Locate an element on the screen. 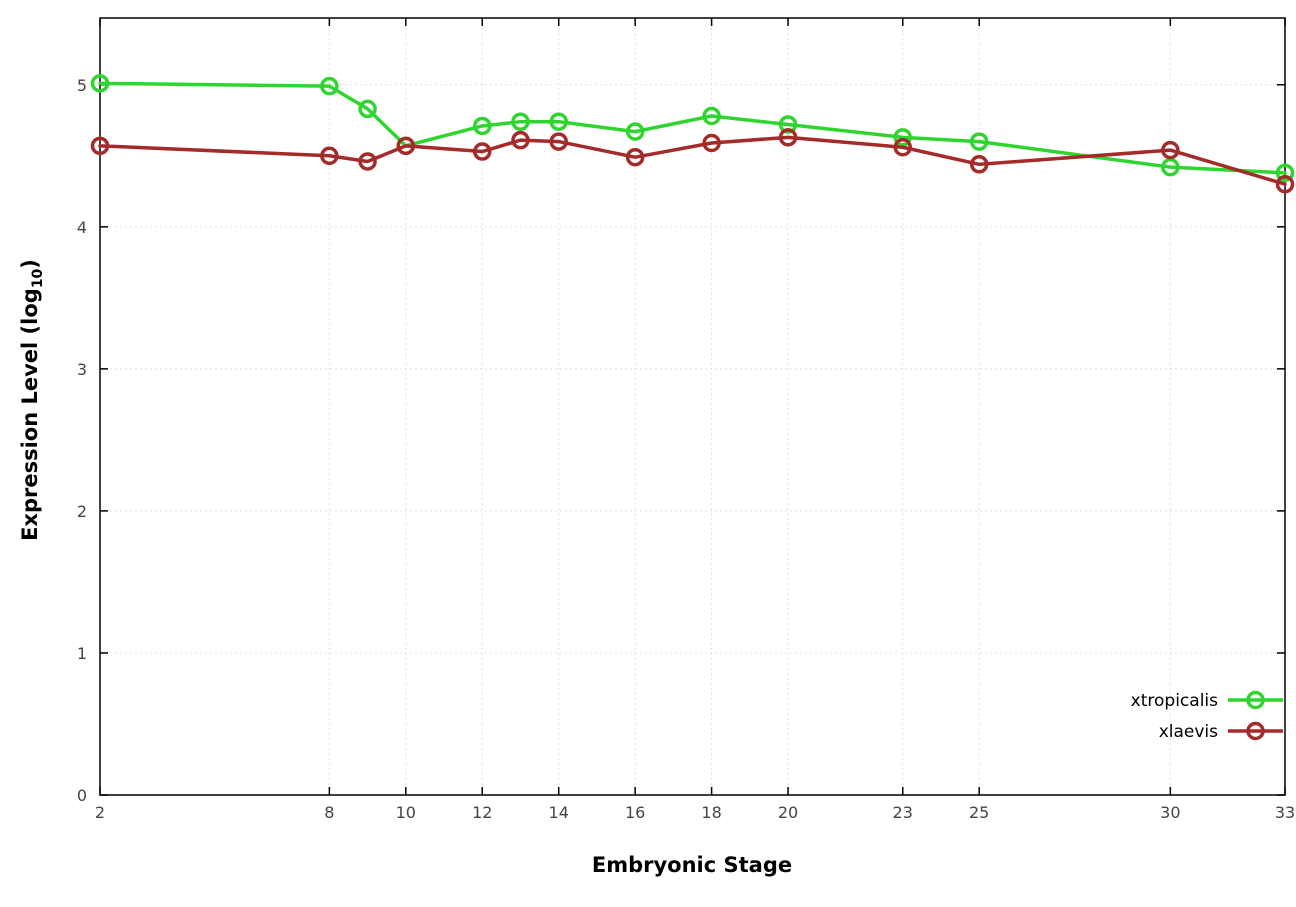 The image size is (1296, 907). series-line-xlaevis is located at coordinates (692, 160).